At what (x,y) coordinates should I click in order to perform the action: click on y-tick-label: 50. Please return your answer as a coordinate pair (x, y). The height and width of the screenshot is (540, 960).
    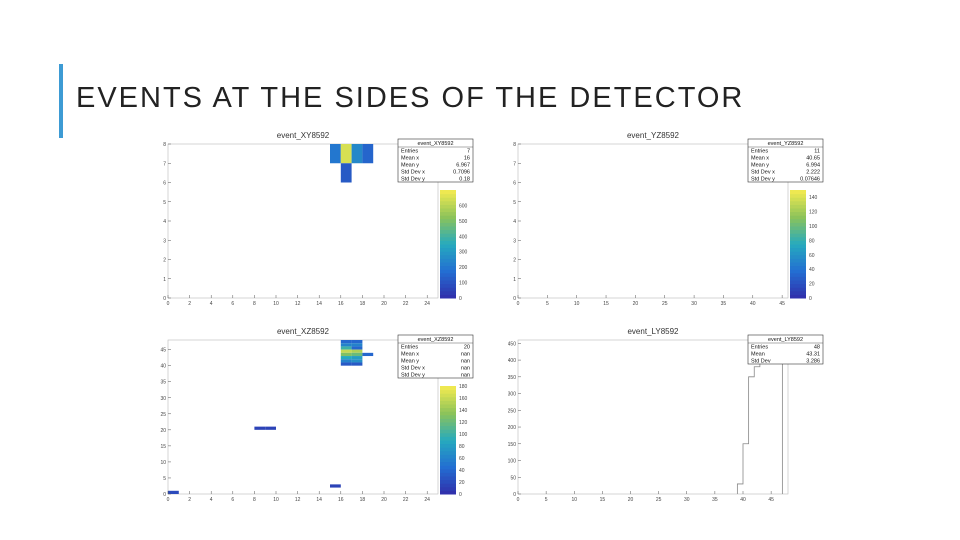
    Looking at the image, I should click on (513, 478).